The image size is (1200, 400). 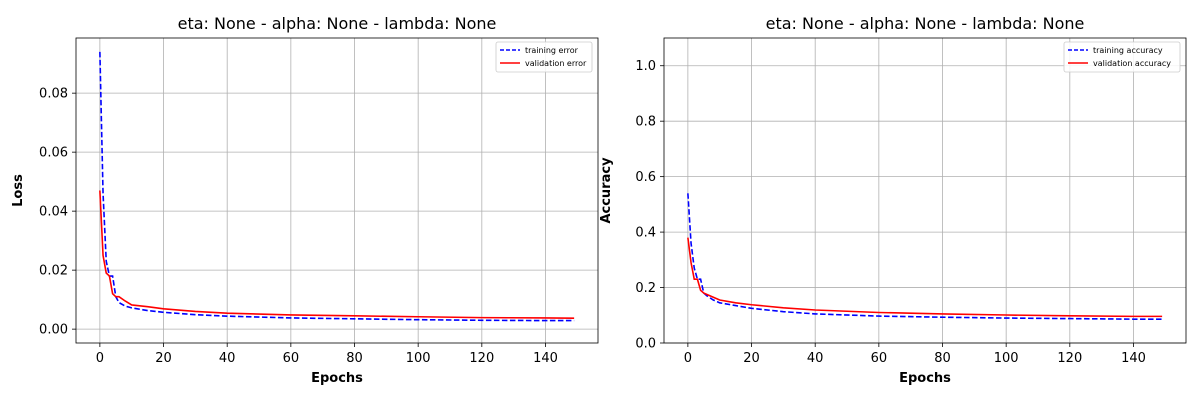 I want to click on legend-label: training error, so click(x=552, y=50).